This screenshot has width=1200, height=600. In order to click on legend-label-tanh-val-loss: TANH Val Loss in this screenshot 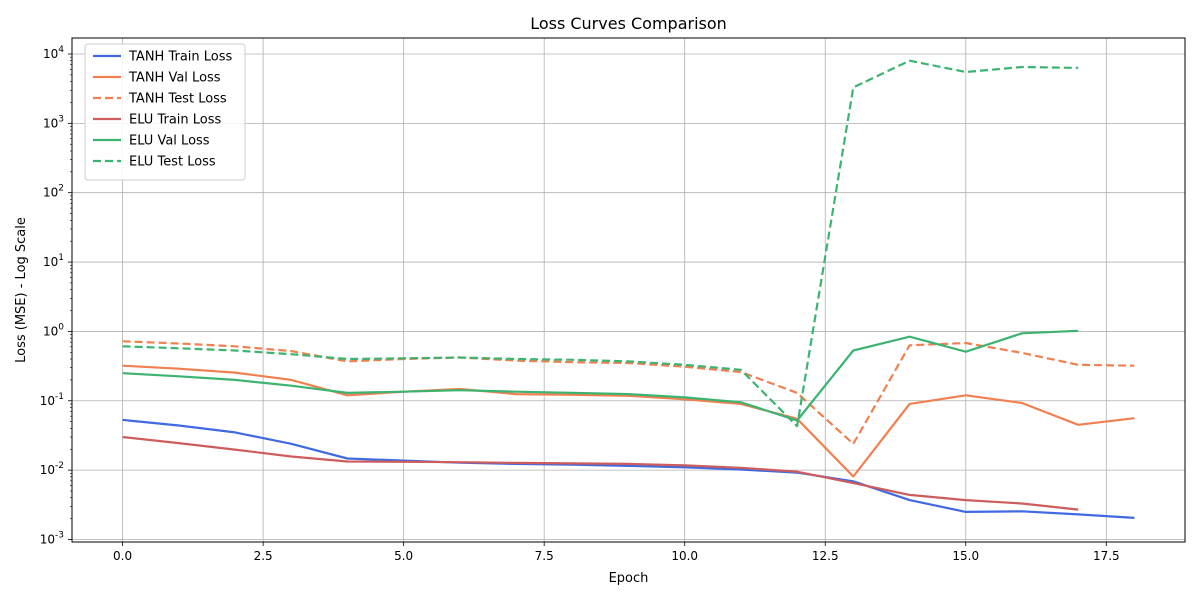, I will do `click(174, 78)`.